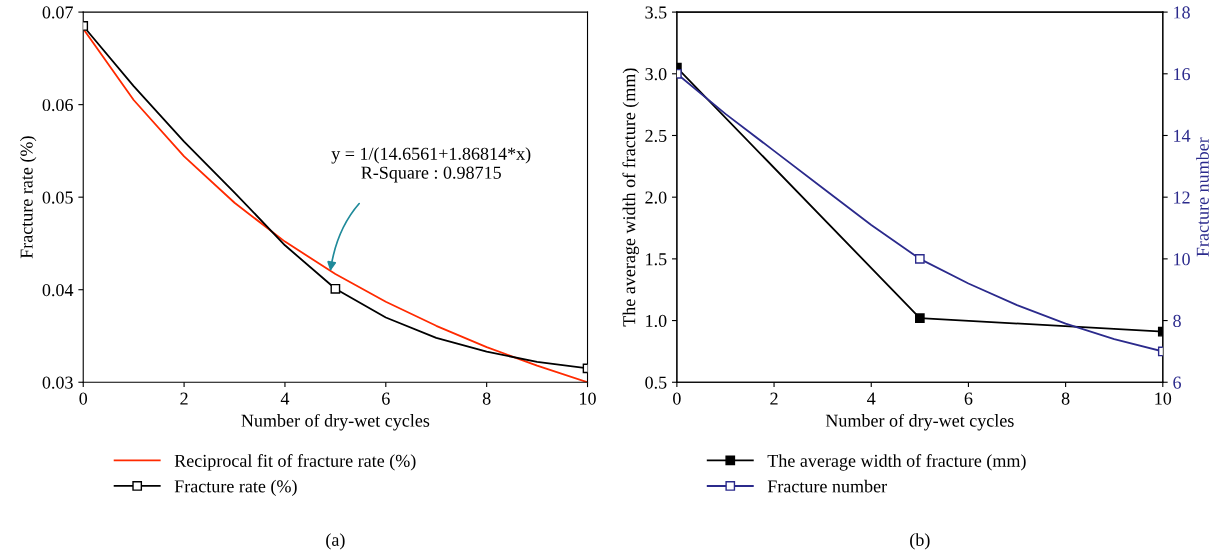 This screenshot has width=1224, height=550. I want to click on y-tick-label: 0.5, so click(656, 382).